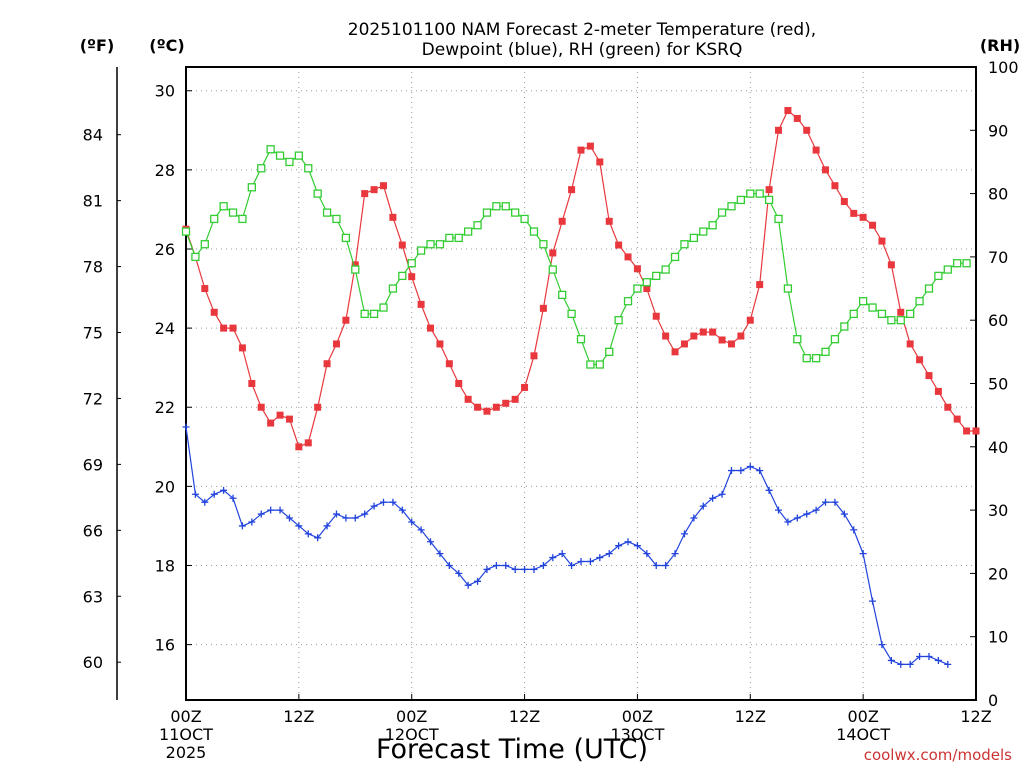 The width and height of the screenshot is (1024, 768). I want to click on celsius-tick-label: 24, so click(165, 328).